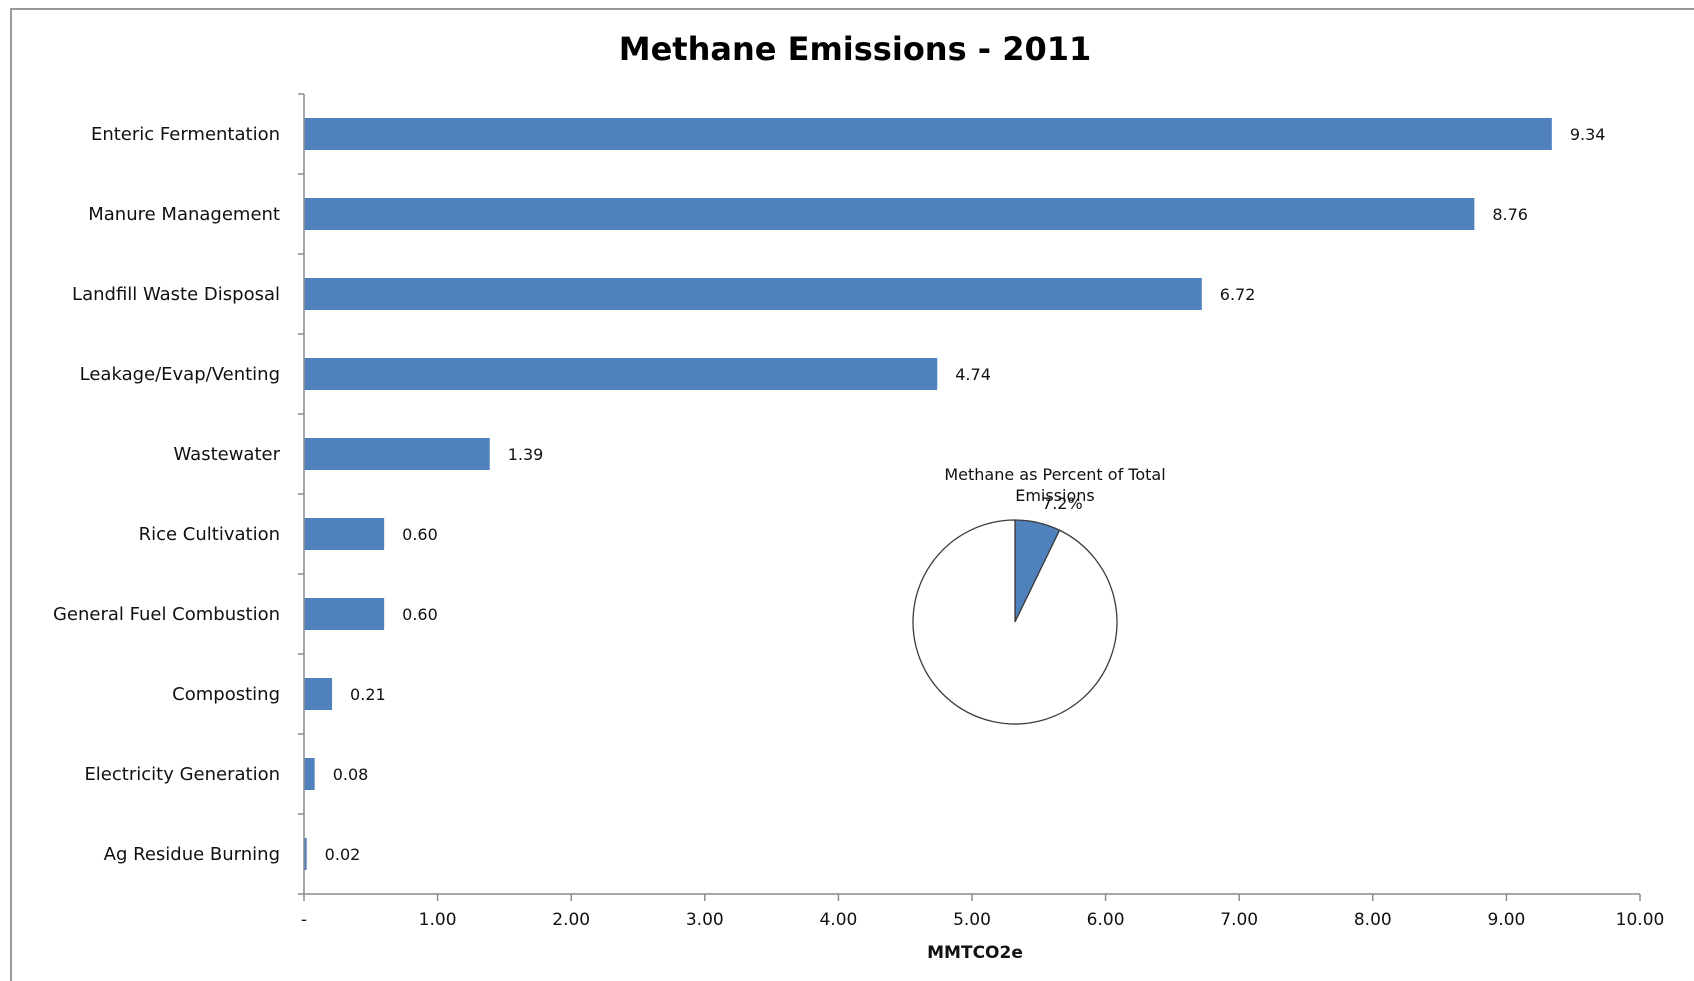  What do you see at coordinates (1015, 622) in the screenshot?
I see `pie-slice` at bounding box center [1015, 622].